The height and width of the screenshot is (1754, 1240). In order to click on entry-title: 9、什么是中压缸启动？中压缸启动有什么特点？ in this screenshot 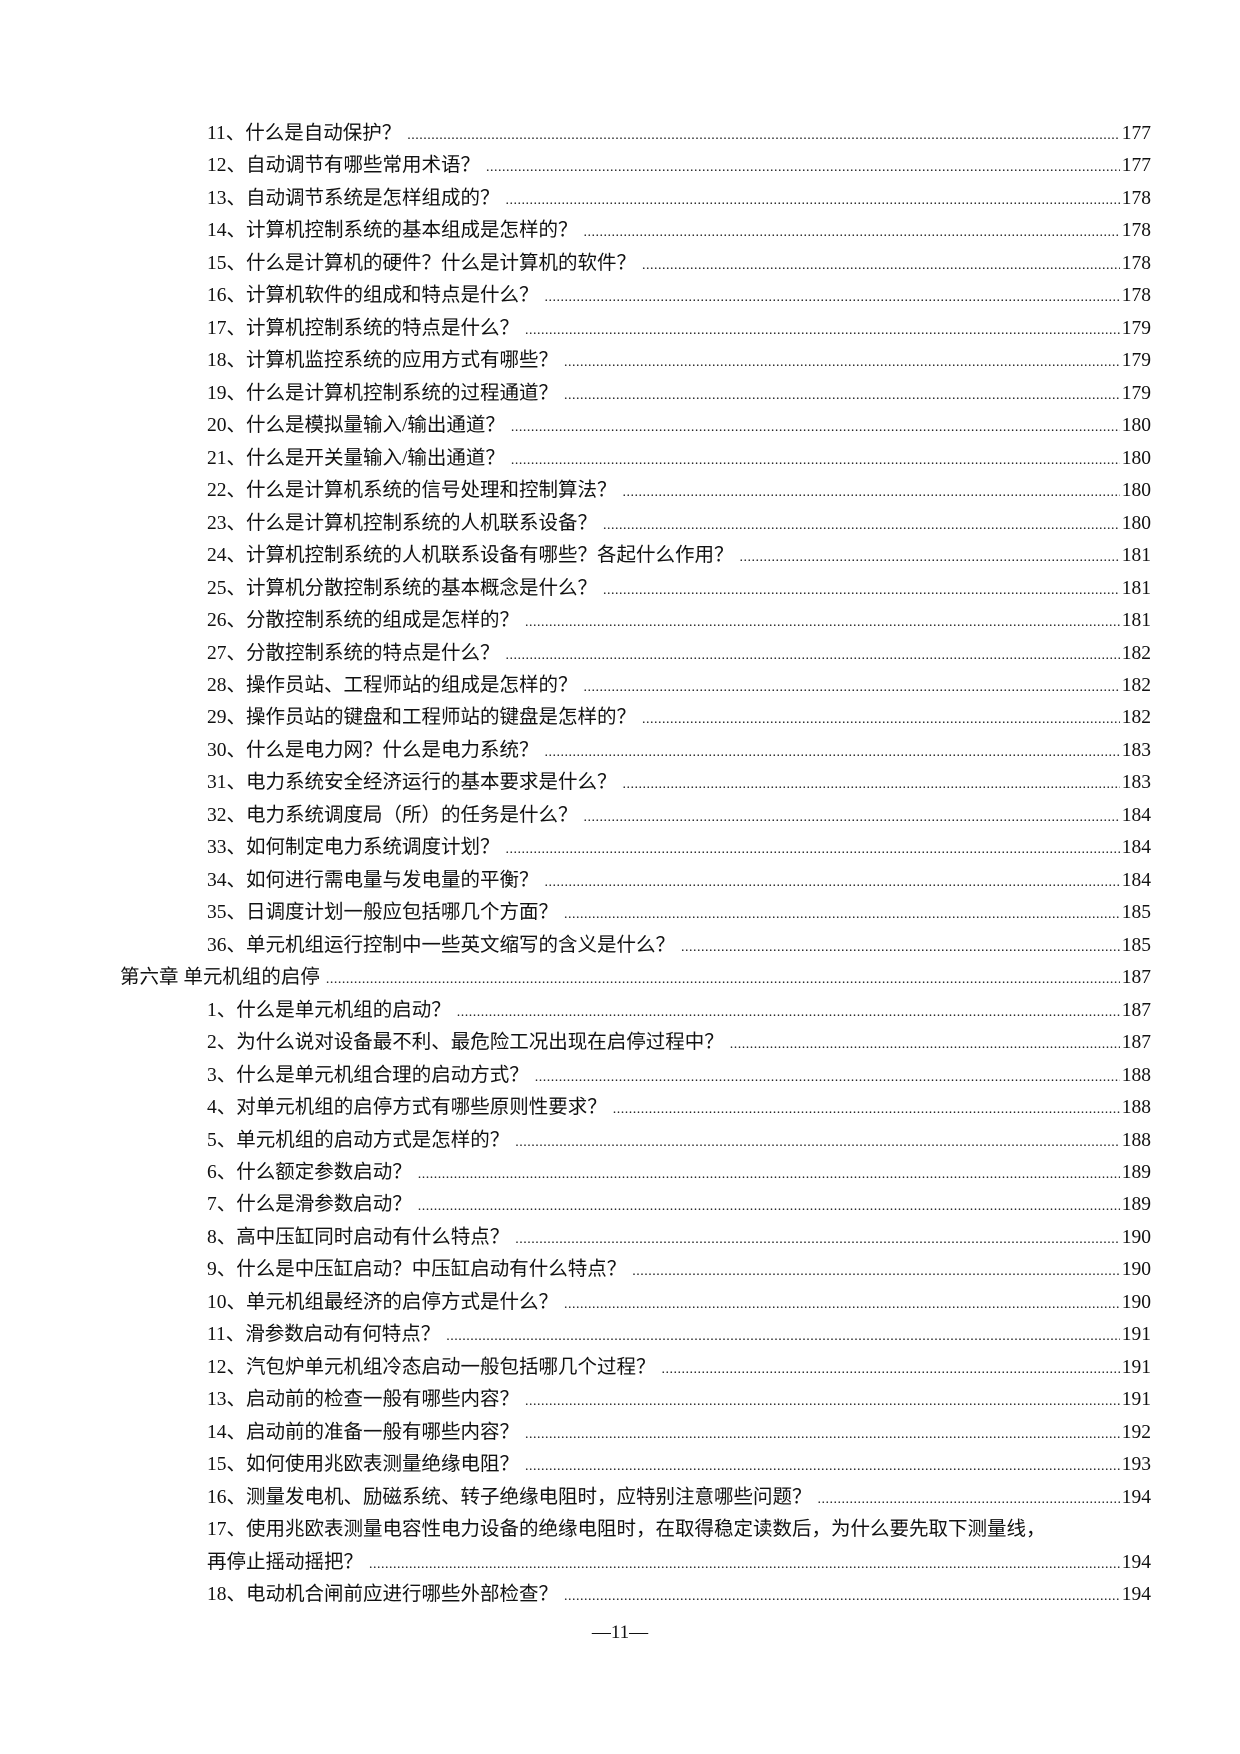, I will do `click(417, 1270)`.